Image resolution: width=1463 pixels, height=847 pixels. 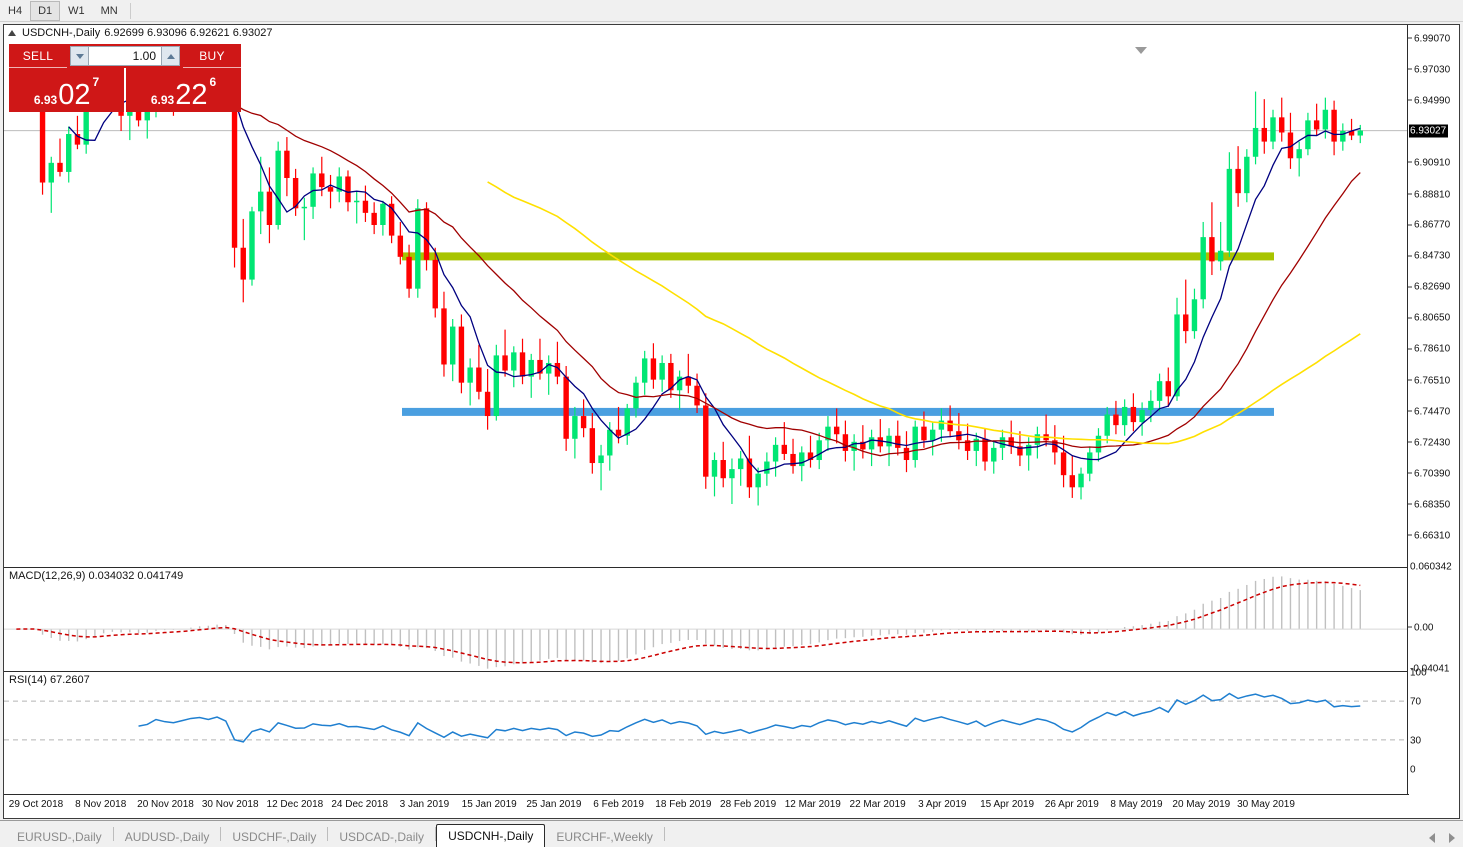 What do you see at coordinates (1429, 131) in the screenshot?
I see `current-price-label: 6.93027` at bounding box center [1429, 131].